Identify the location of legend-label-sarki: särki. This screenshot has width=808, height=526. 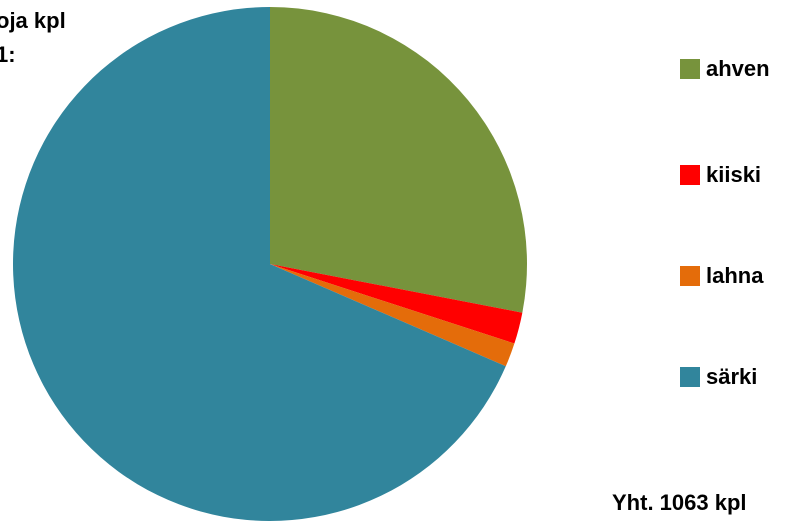
(732, 376).